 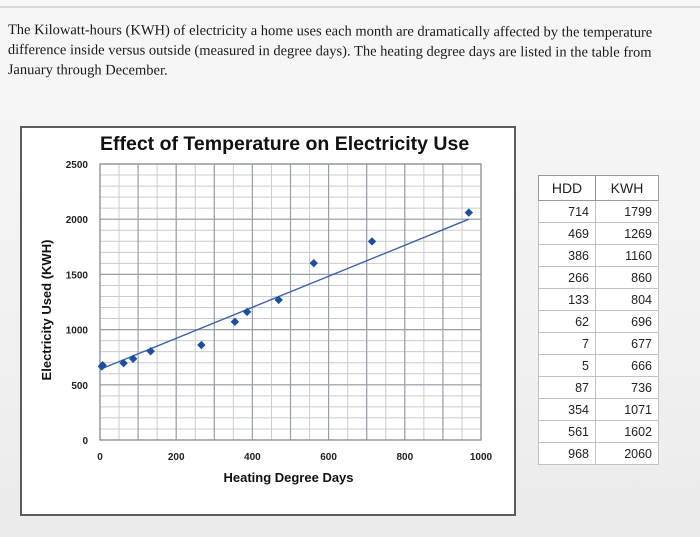 What do you see at coordinates (627, 431) in the screenshot?
I see `cell-kwh: 1602` at bounding box center [627, 431].